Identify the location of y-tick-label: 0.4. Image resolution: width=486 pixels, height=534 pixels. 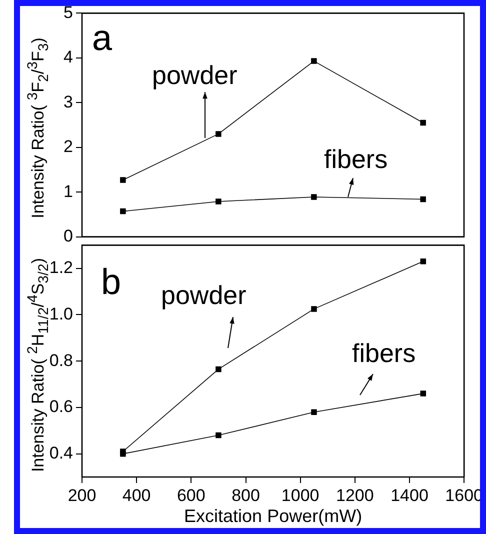
(61, 453).